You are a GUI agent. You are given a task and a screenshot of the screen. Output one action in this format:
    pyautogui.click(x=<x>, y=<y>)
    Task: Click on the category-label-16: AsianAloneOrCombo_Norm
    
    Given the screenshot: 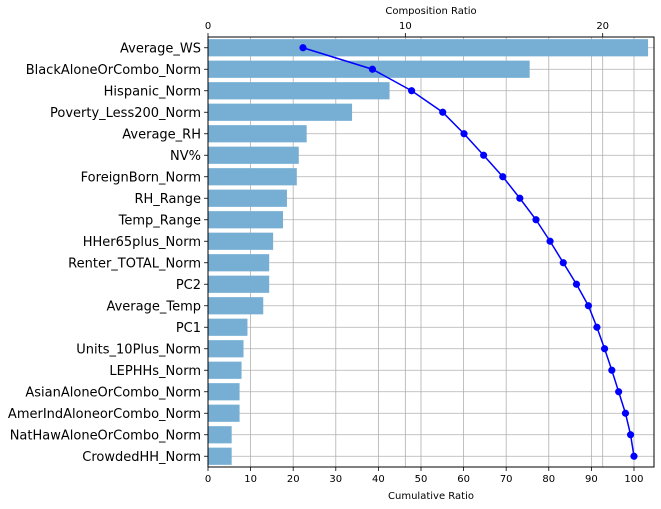 What is the action you would take?
    pyautogui.click(x=113, y=392)
    